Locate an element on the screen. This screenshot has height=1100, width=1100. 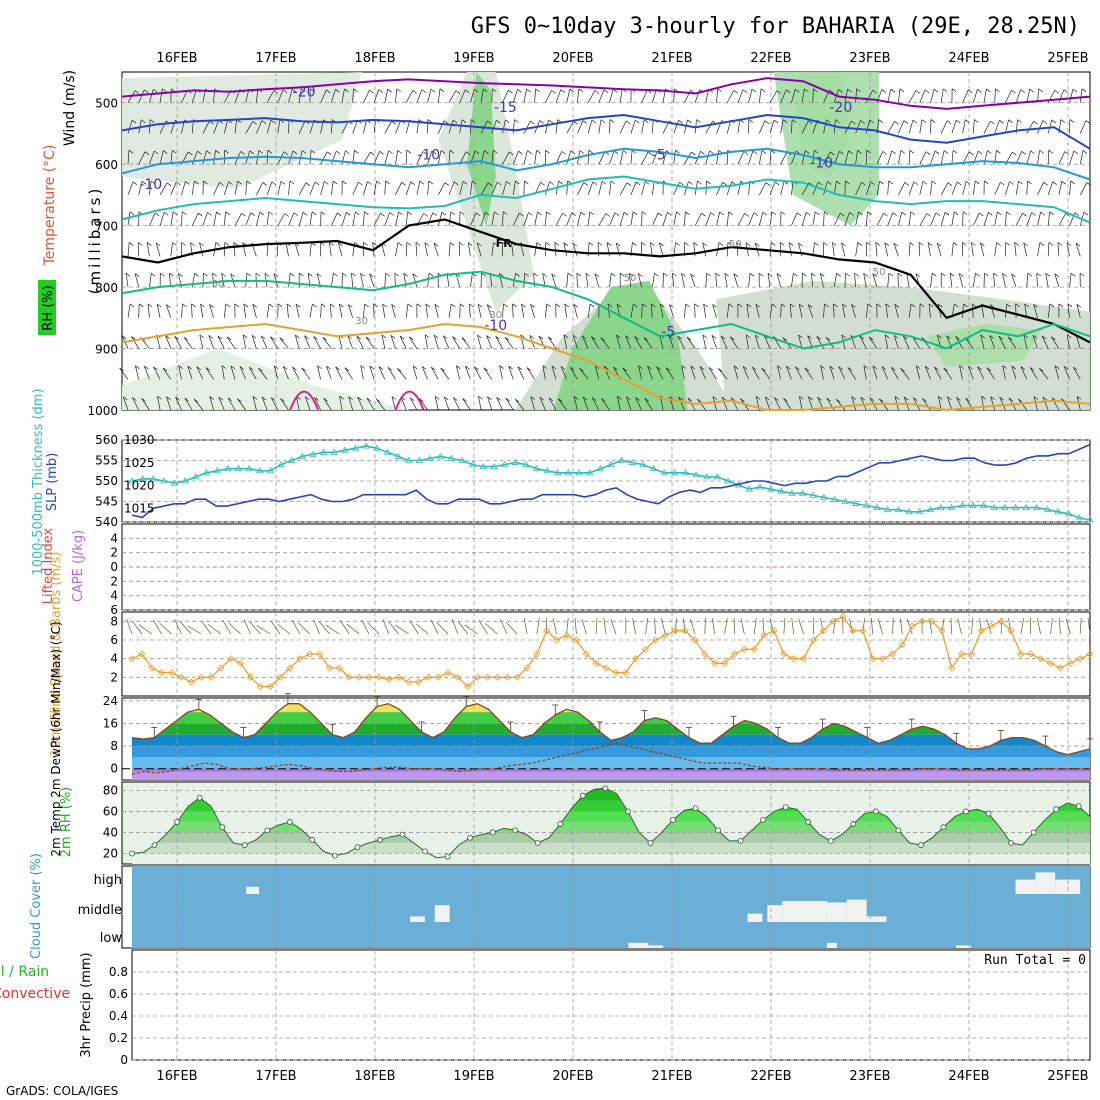
dewpt-line is located at coordinates (610, 758).